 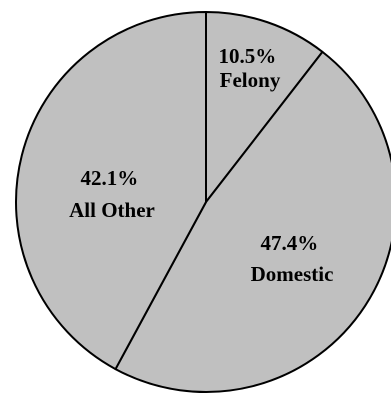 What do you see at coordinates (112, 210) in the screenshot?
I see `slice-name-all-other: All Other` at bounding box center [112, 210].